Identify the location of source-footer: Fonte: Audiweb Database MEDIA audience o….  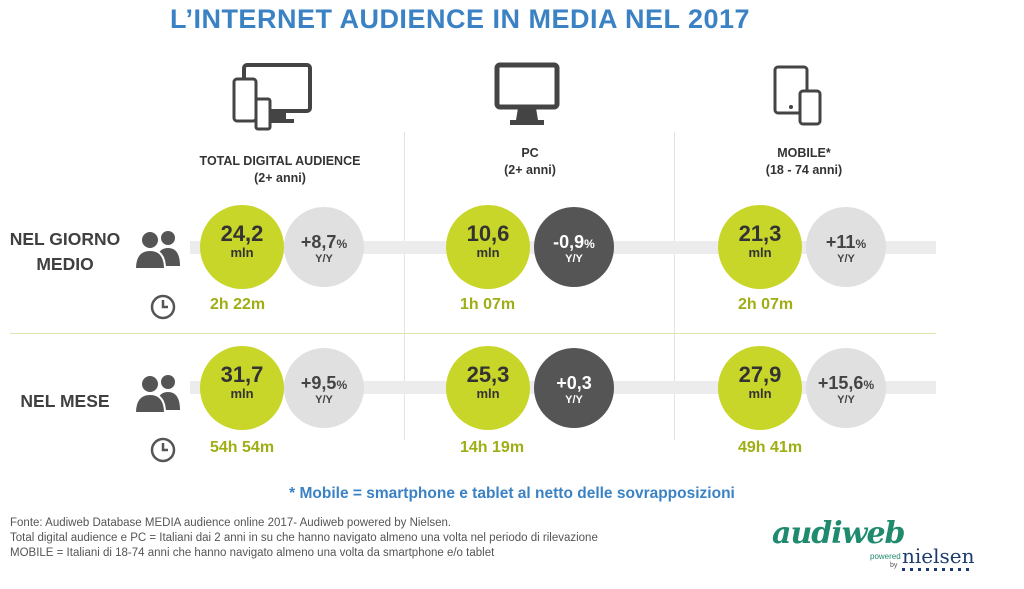
(304, 538).